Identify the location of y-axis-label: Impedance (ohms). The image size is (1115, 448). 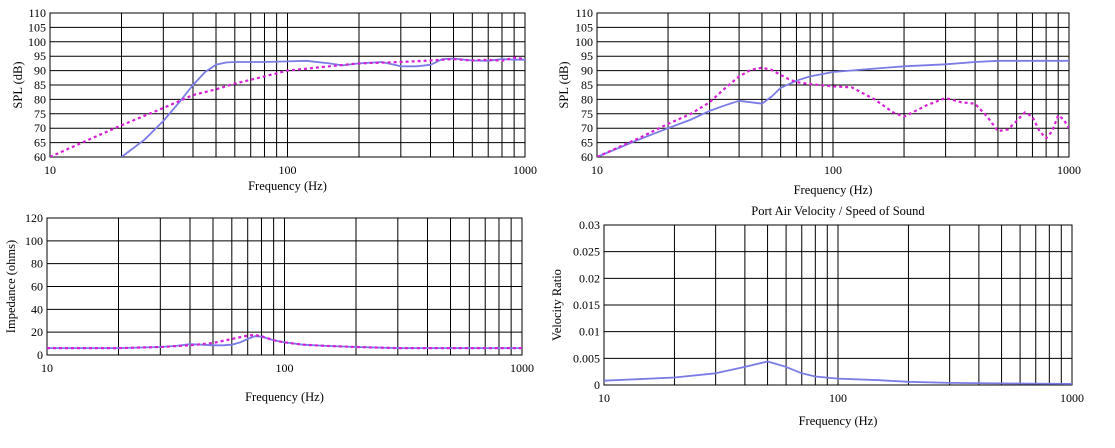
(11, 286).